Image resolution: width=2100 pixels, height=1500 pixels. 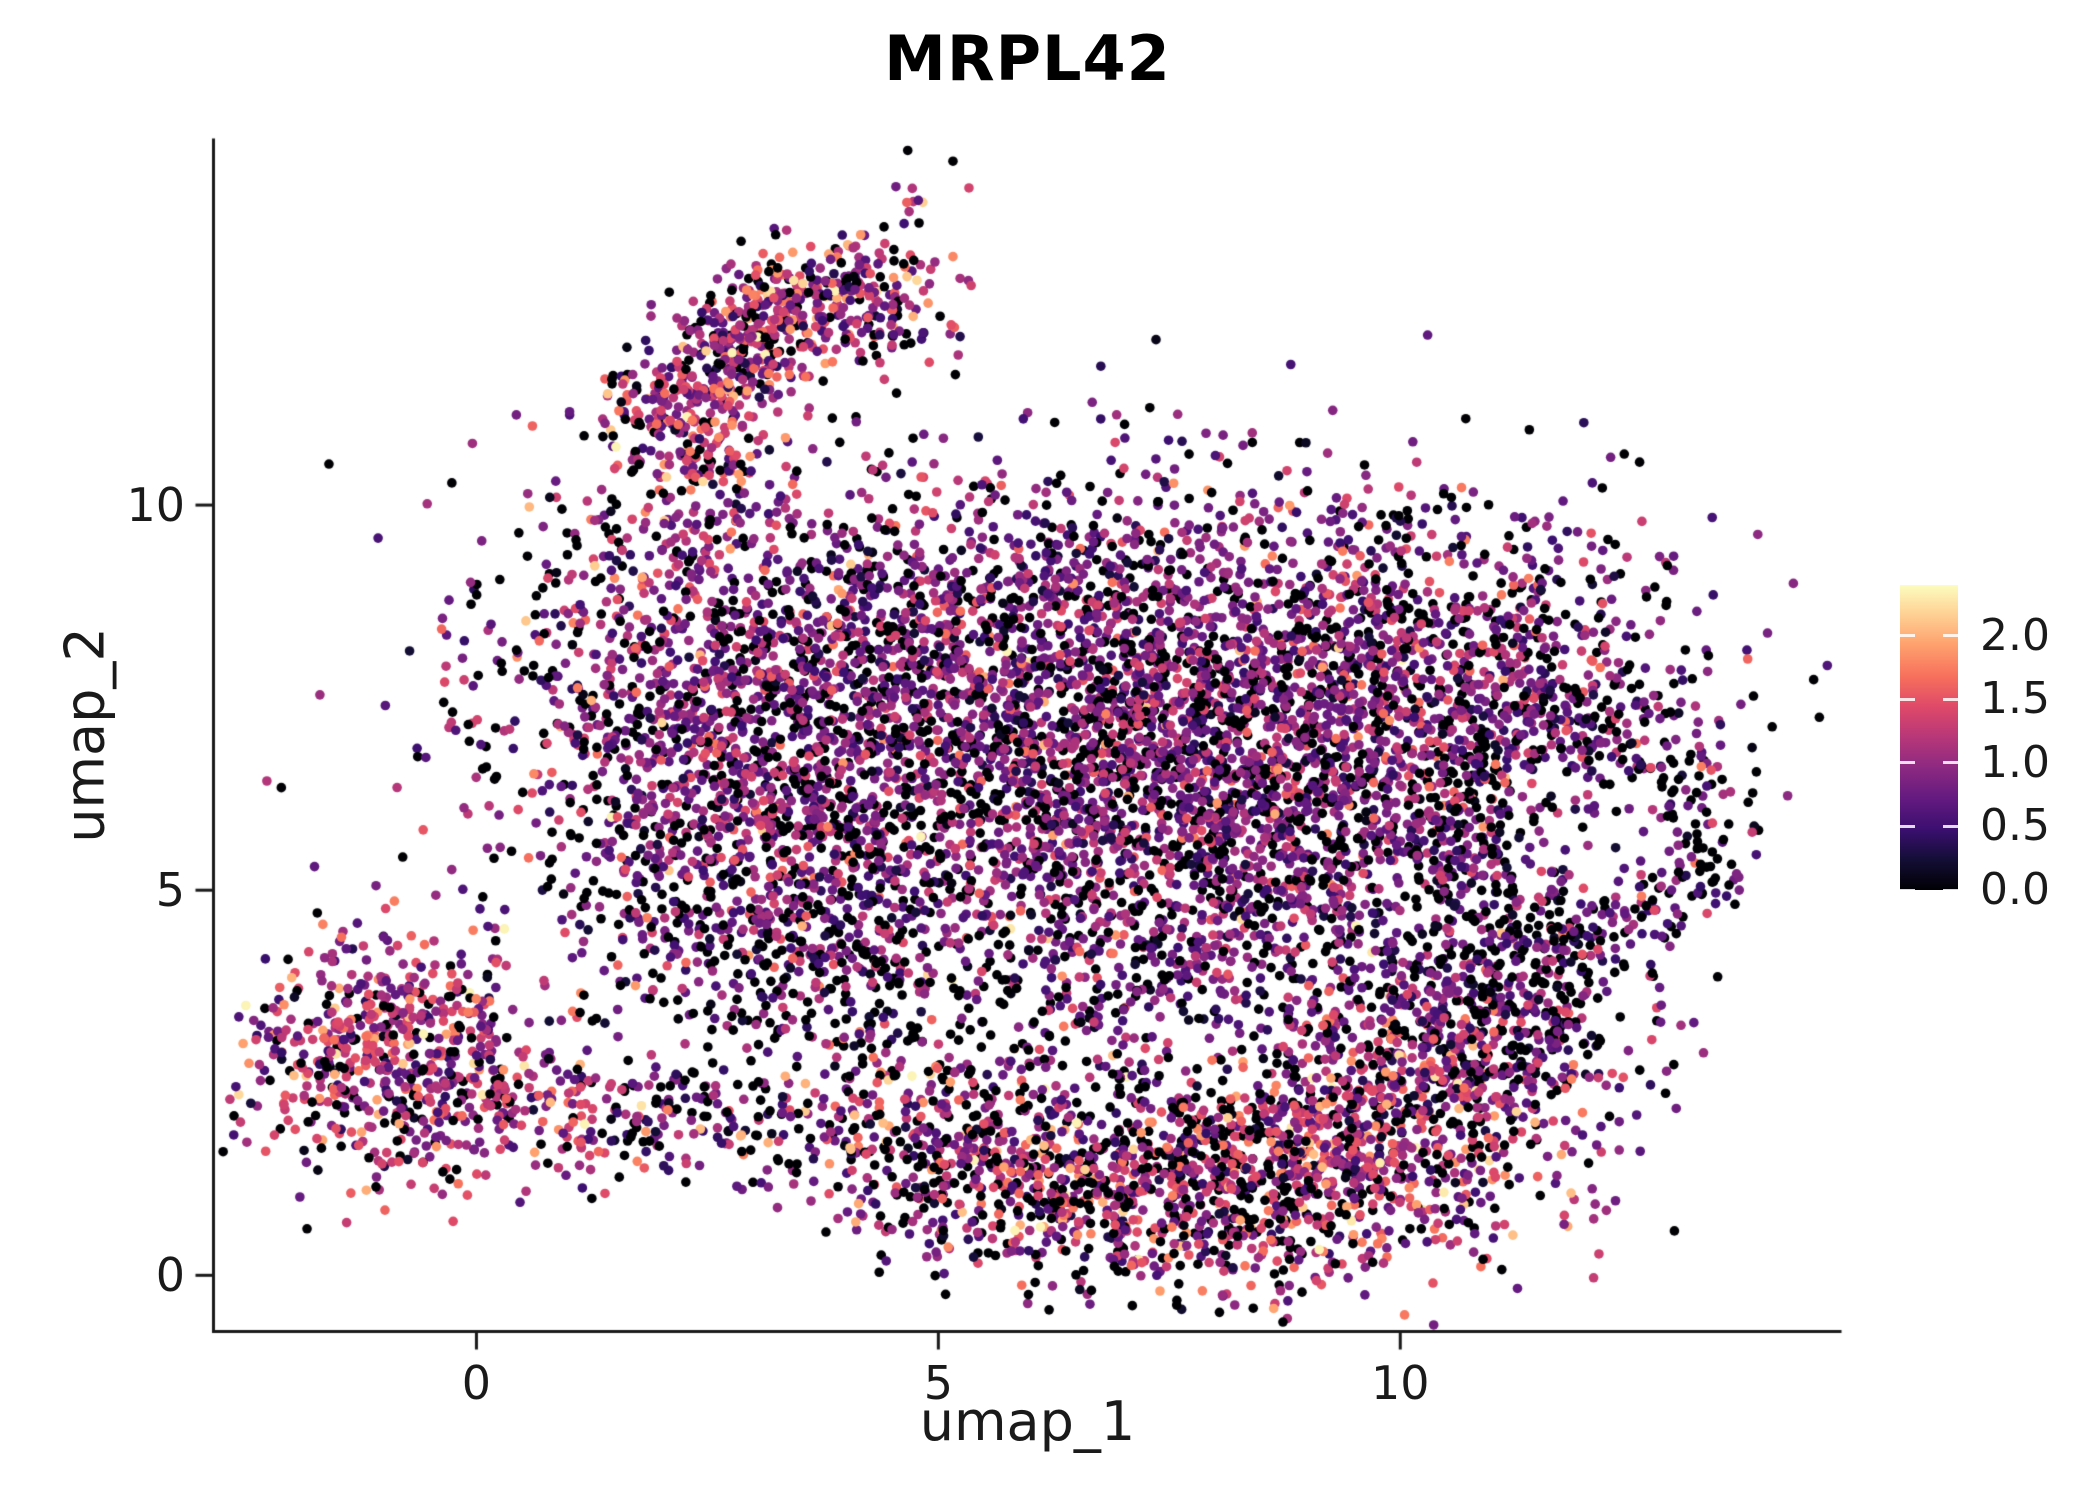 What do you see at coordinates (2015, 699) in the screenshot?
I see `colorbar-tick-label: 1.5` at bounding box center [2015, 699].